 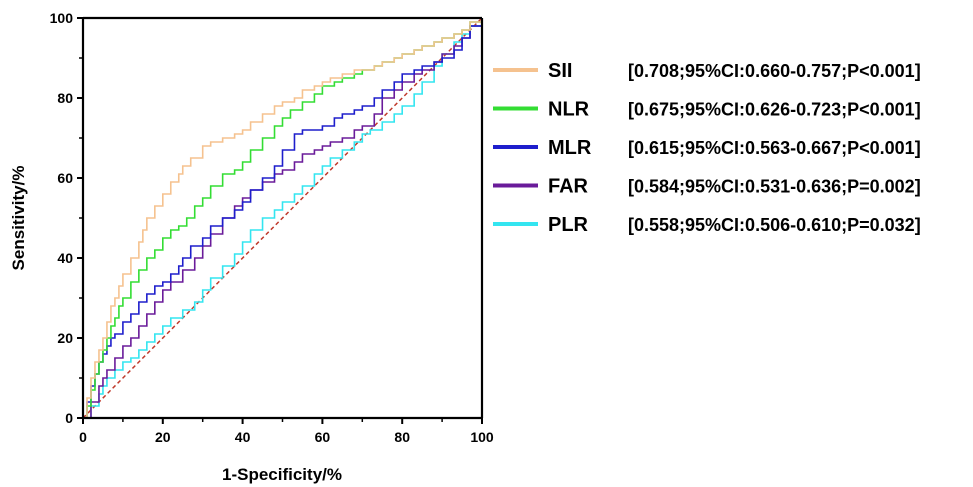 What do you see at coordinates (18, 218) in the screenshot?
I see `y-axis-title: Sensitivity/%` at bounding box center [18, 218].